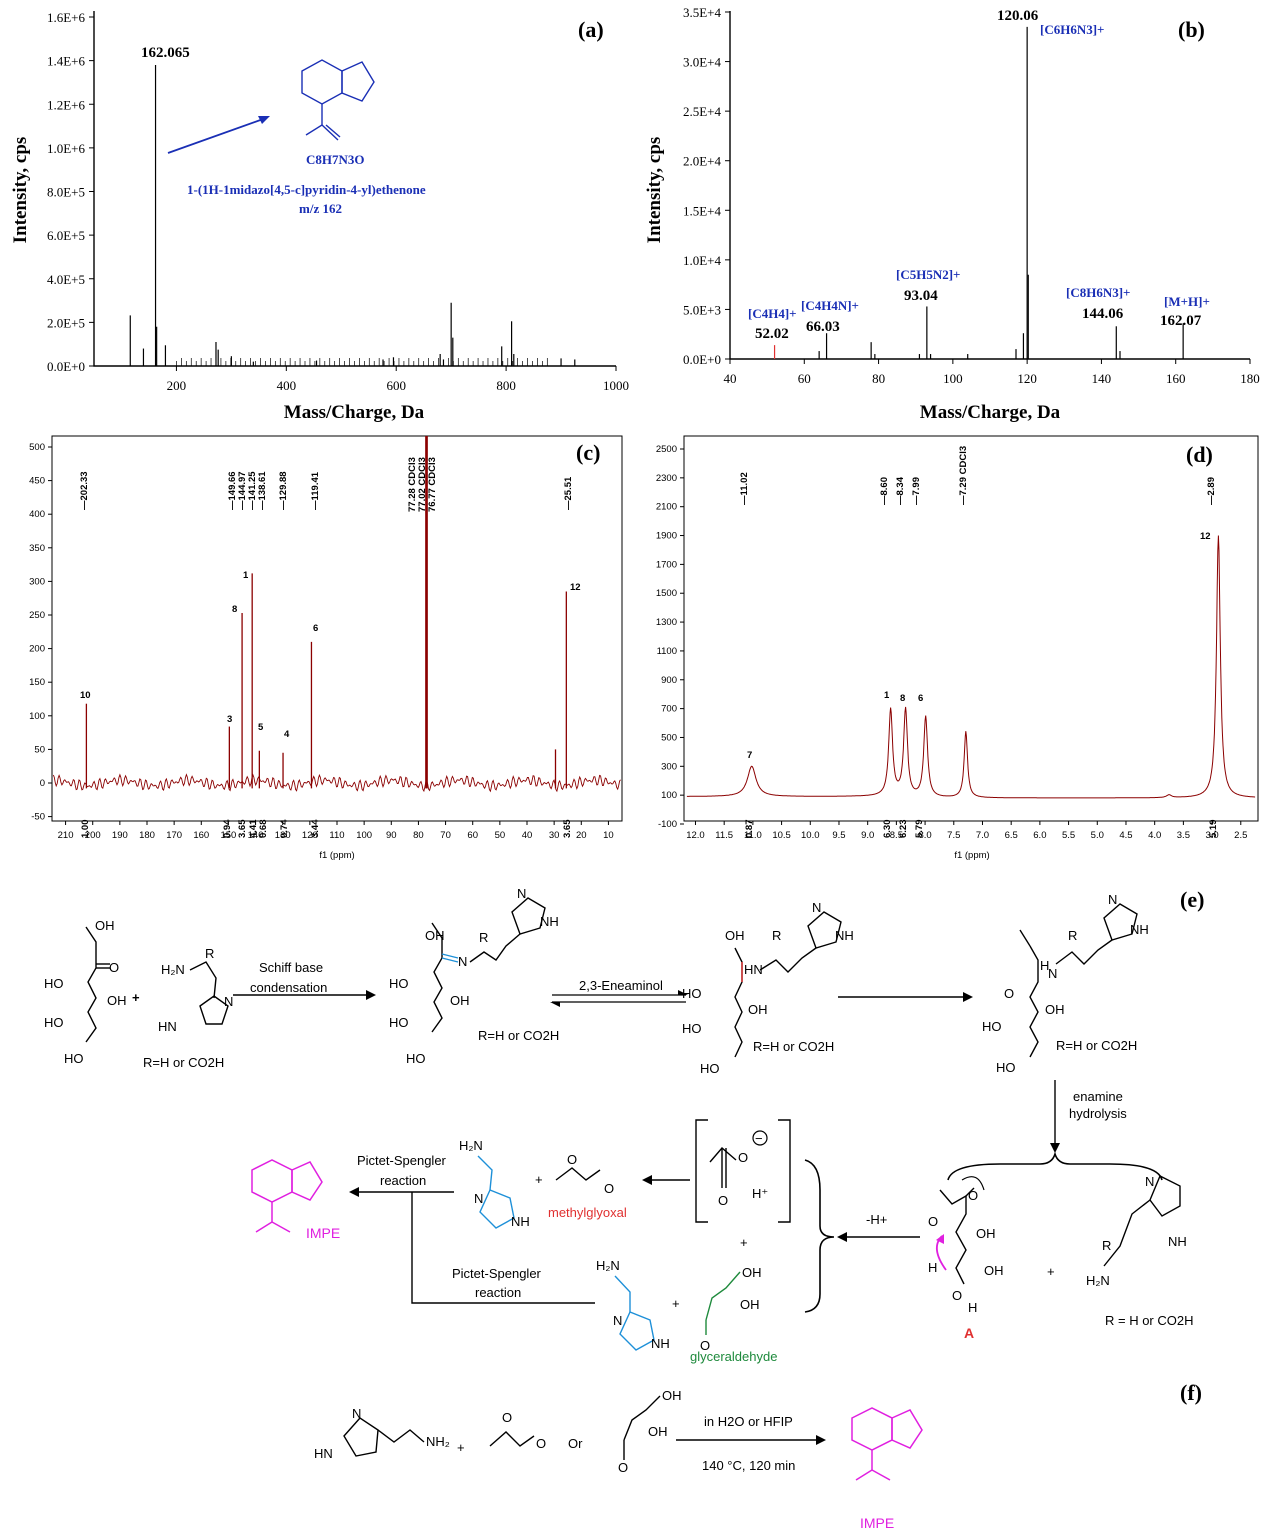  I want to click on panel-d-ytick: 1700, so click(666, 564).